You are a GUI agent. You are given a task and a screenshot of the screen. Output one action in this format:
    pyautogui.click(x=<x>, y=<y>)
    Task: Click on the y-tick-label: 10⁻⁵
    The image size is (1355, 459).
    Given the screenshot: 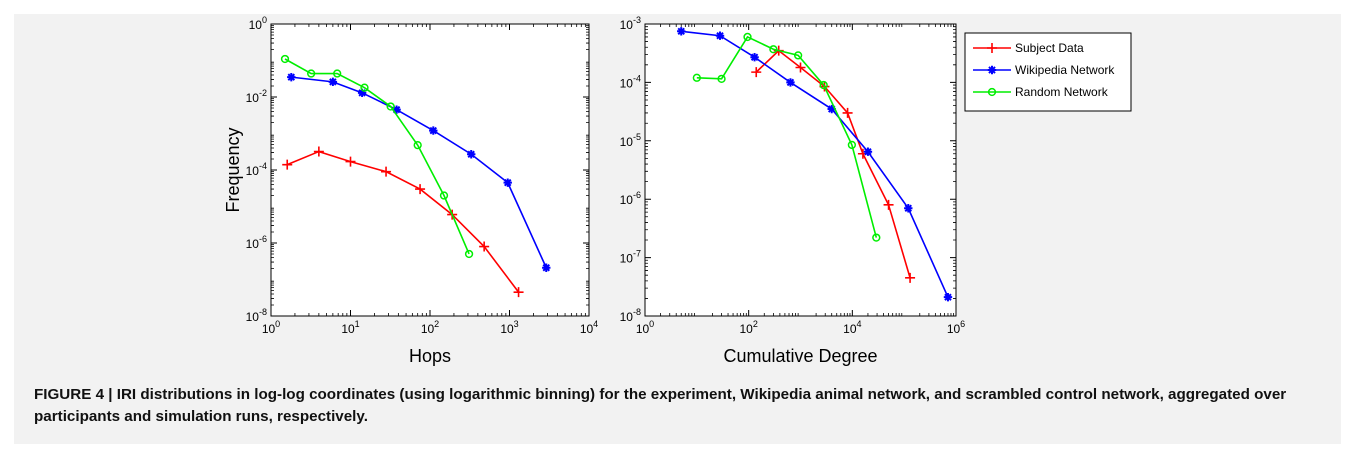 What is the action you would take?
    pyautogui.click(x=630, y=140)
    